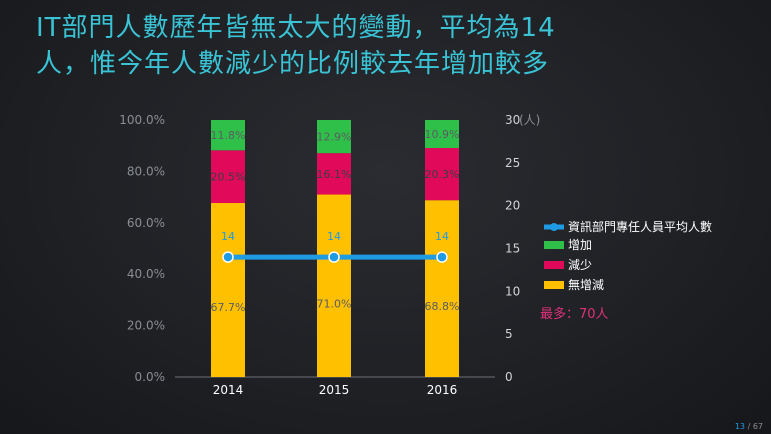  What do you see at coordinates (580, 264) in the screenshot?
I see `legend-label: 減少` at bounding box center [580, 264].